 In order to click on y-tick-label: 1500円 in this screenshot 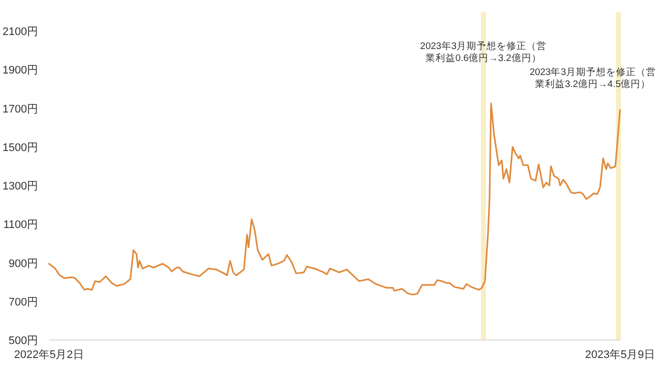, I will do `click(20, 148)`.